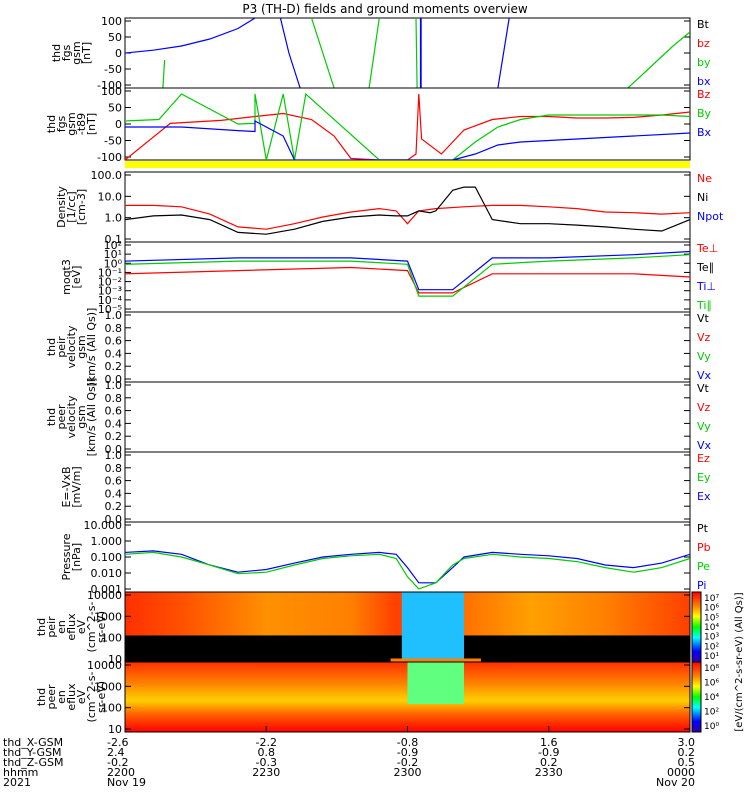 The width and height of the screenshot is (750, 800). I want to click on y-tick-label: 1000, so click(108, 686).